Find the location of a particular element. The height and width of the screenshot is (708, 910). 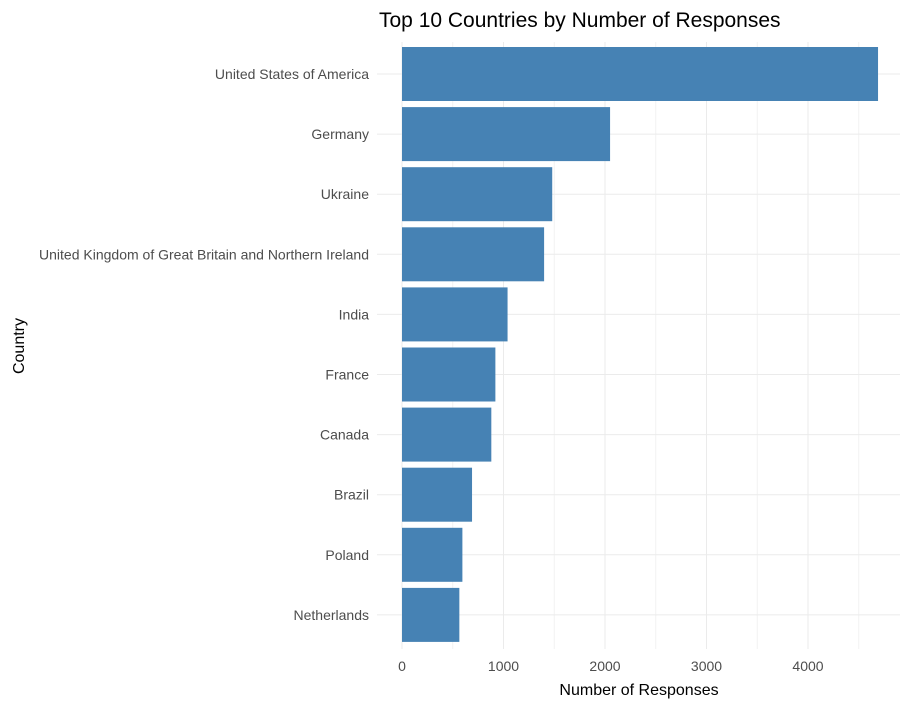

x-tick-label: 3000 is located at coordinates (706, 666).